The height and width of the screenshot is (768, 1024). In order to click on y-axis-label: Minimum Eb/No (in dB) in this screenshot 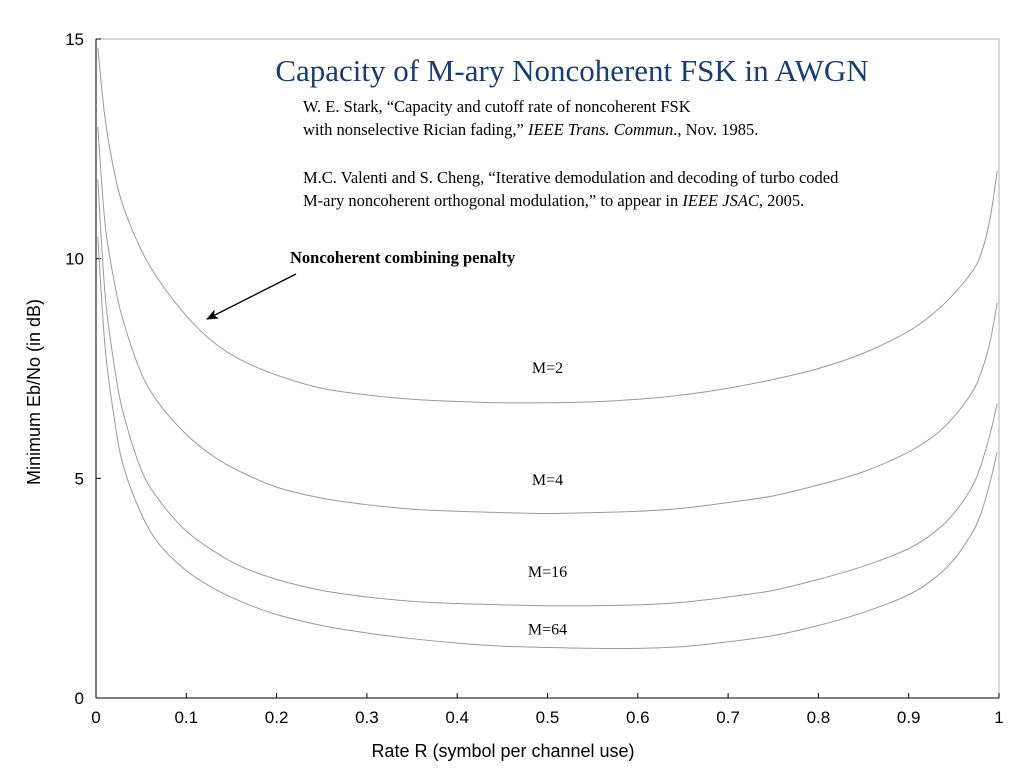, I will do `click(34, 392)`.